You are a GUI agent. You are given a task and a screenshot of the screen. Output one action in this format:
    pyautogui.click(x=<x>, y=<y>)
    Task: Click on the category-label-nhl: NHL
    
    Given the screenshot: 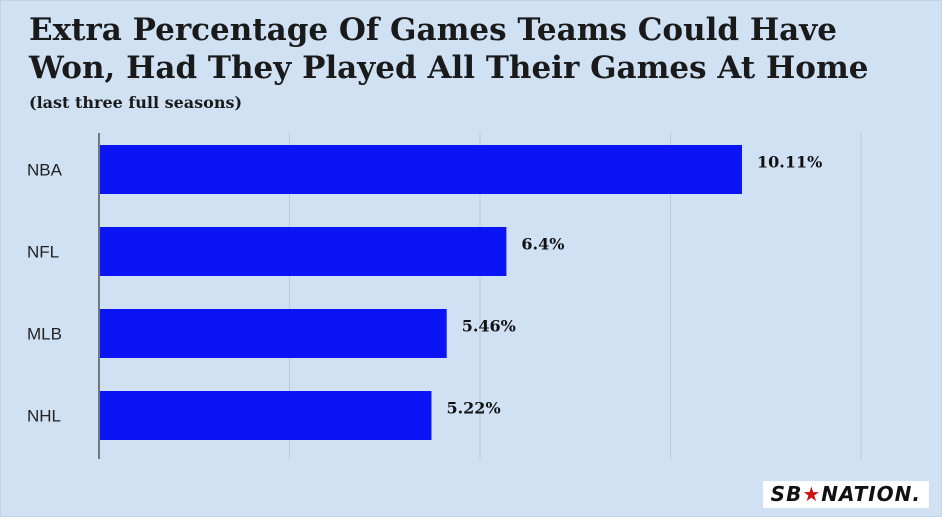 What is the action you would take?
    pyautogui.click(x=44, y=416)
    